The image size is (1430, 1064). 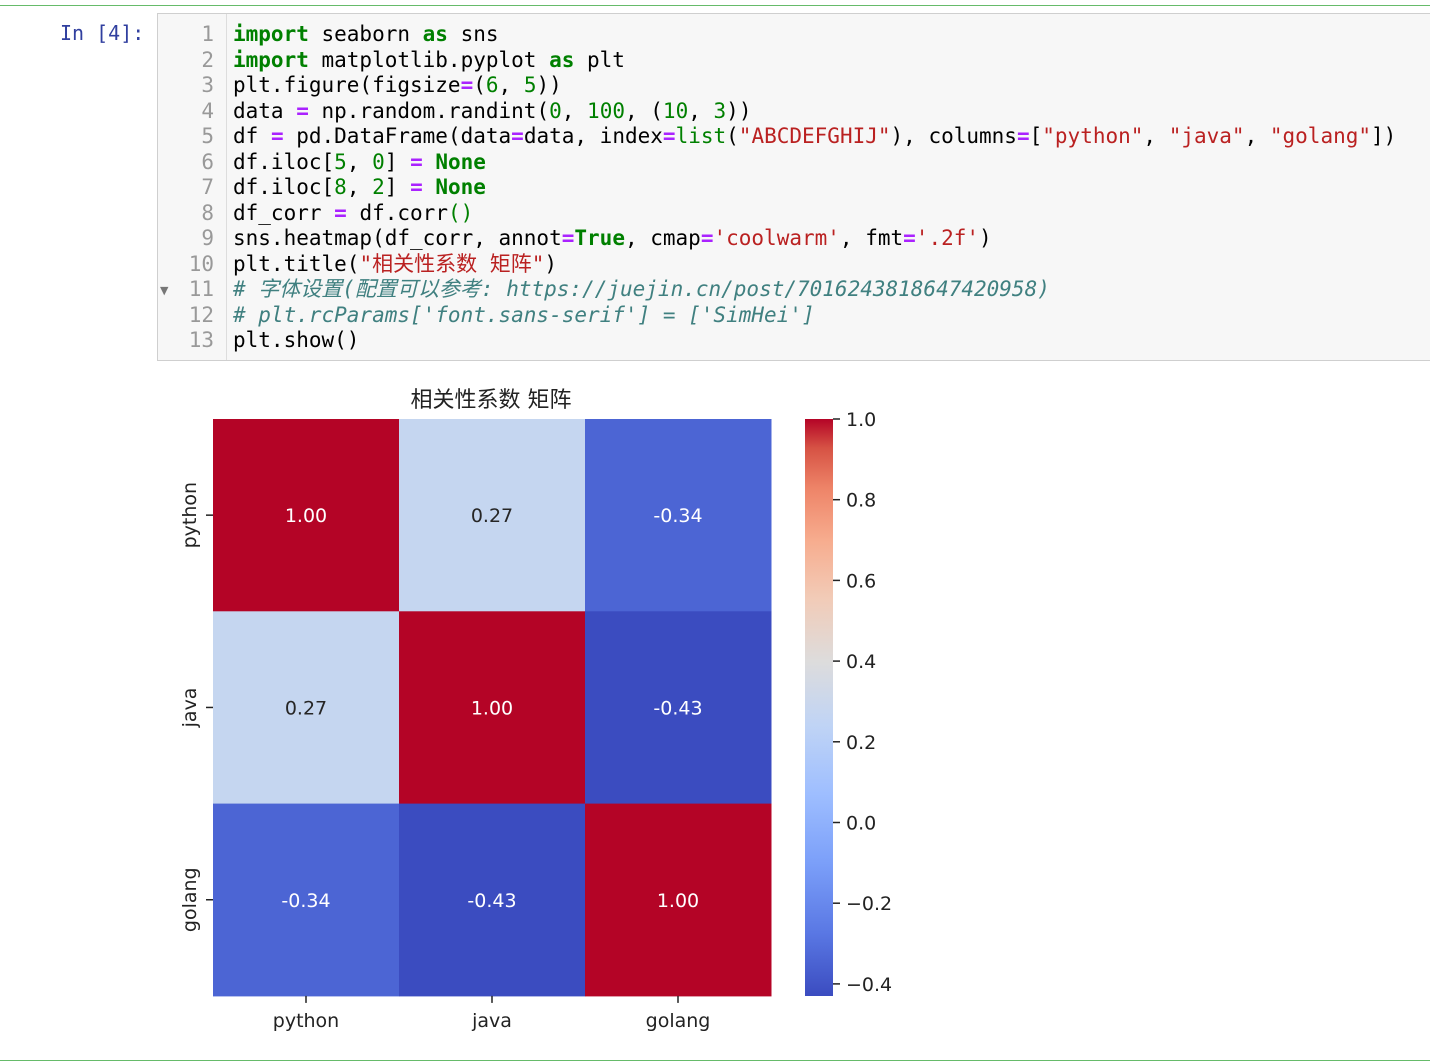 What do you see at coordinates (701, 136) in the screenshot?
I see `code-token: list` at bounding box center [701, 136].